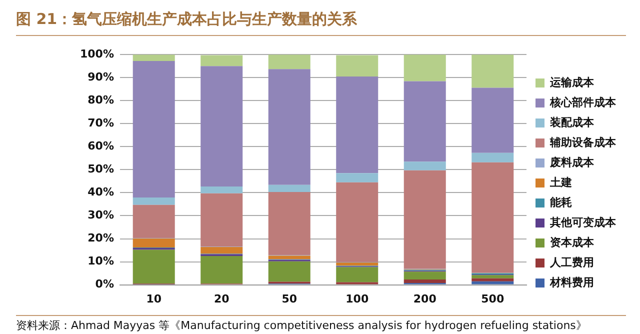  I want to click on legend-label: 废料成本, so click(572, 162).